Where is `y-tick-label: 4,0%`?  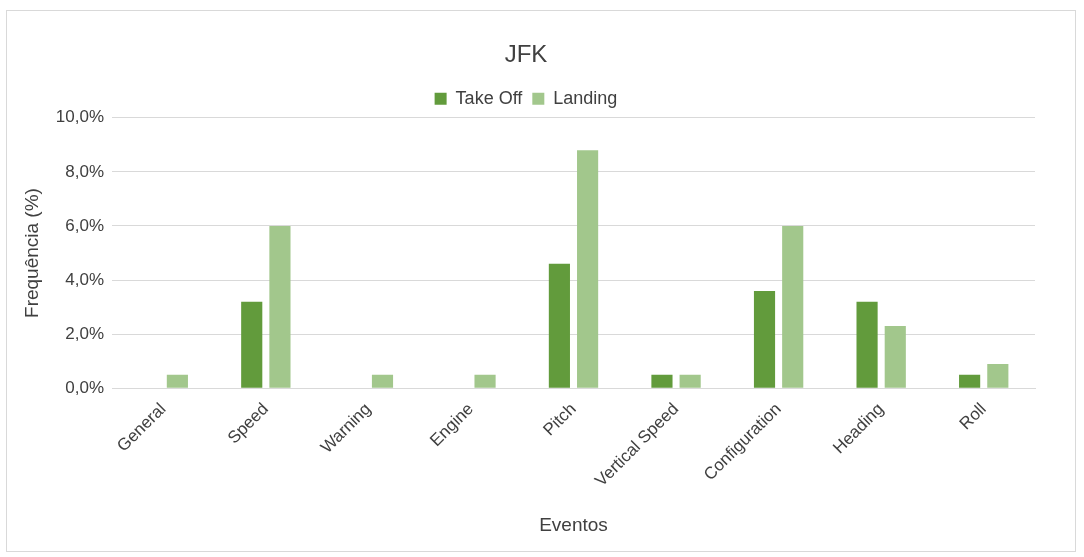
y-tick-label: 4,0% is located at coordinates (84, 279).